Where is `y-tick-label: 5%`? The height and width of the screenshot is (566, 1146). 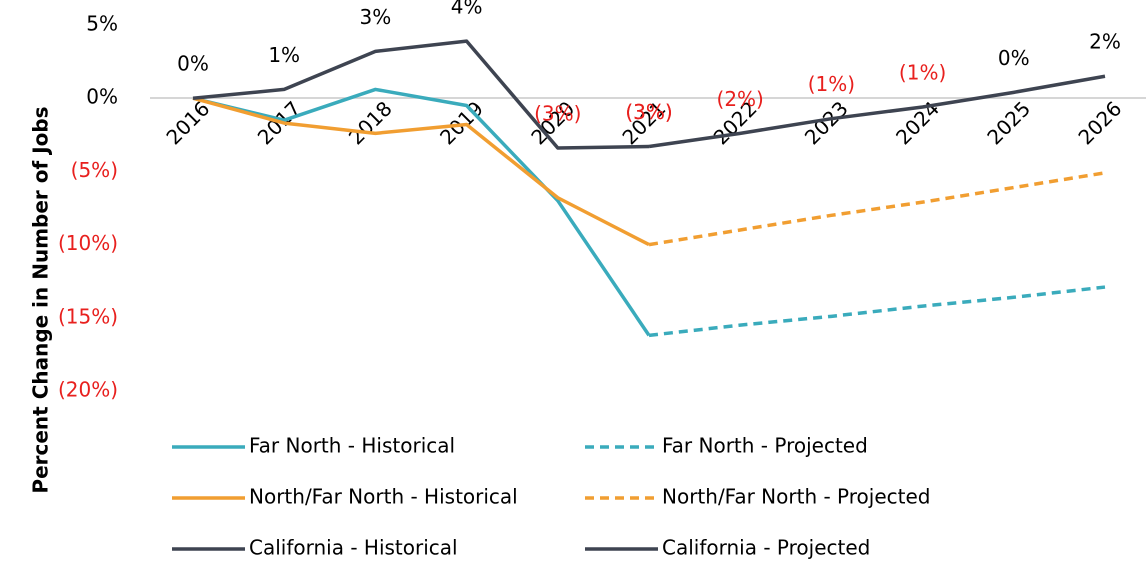 y-tick-label: 5% is located at coordinates (102, 24).